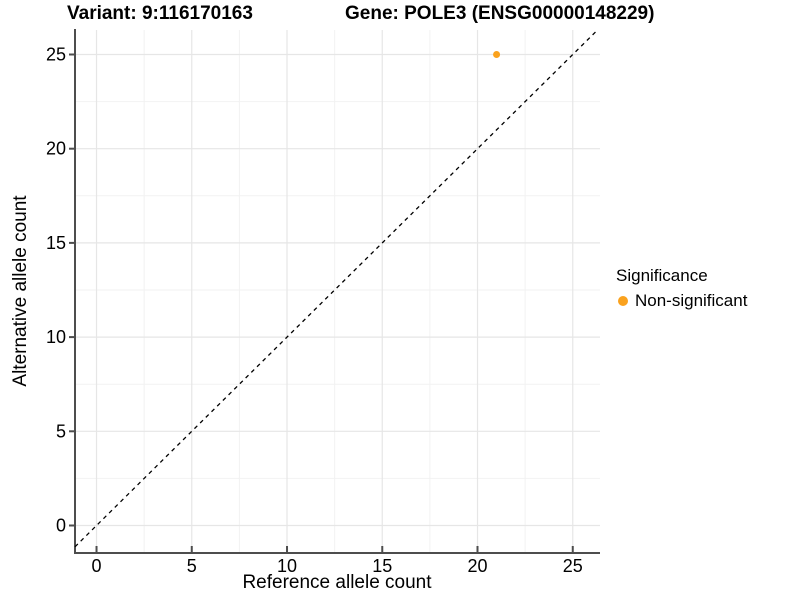 This screenshot has height=600, width=800. Describe the element at coordinates (623, 301) in the screenshot. I see `legend-point-icon` at that location.